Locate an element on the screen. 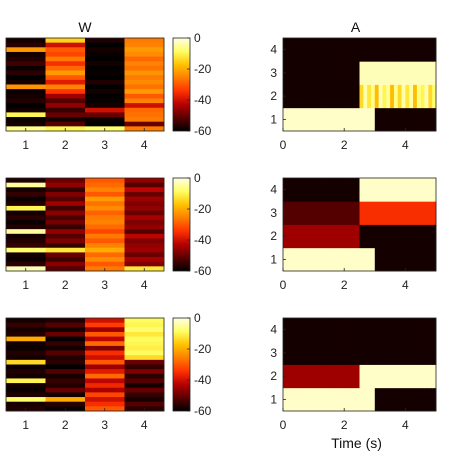 This screenshot has height=474, width=474. axes-frame is located at coordinates (359, 84).